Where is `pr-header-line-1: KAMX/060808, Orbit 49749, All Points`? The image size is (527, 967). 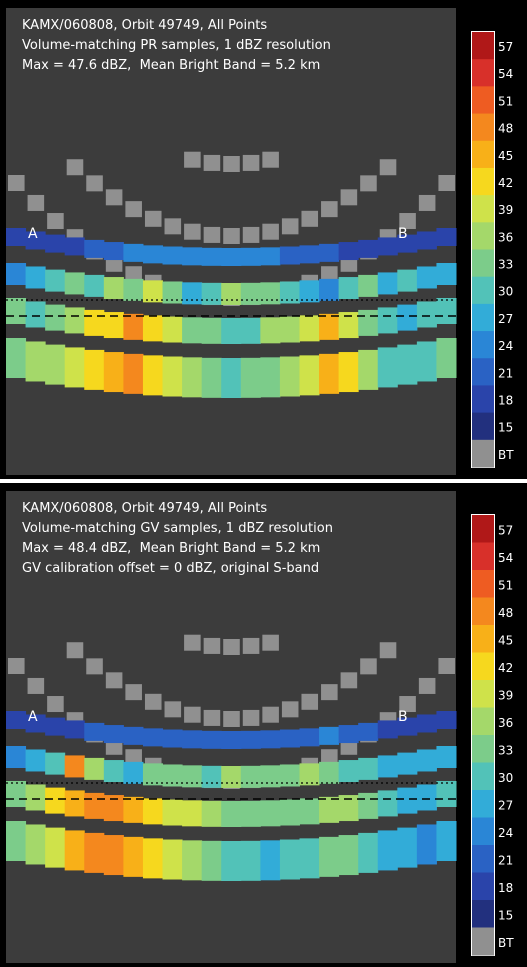
pr-header-line-1: KAMX/060808, Orbit 49749, All Points is located at coordinates (145, 25).